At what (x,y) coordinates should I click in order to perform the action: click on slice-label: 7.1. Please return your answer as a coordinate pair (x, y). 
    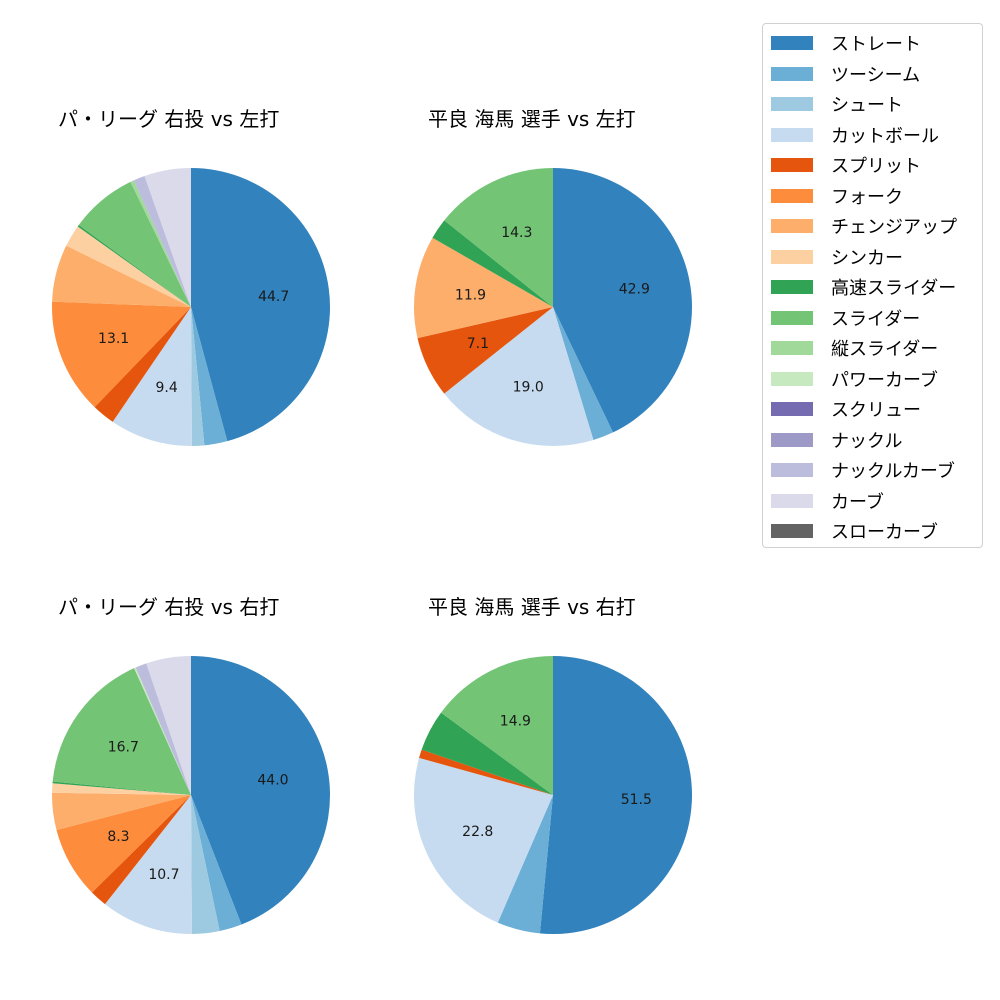
    Looking at the image, I should click on (478, 344).